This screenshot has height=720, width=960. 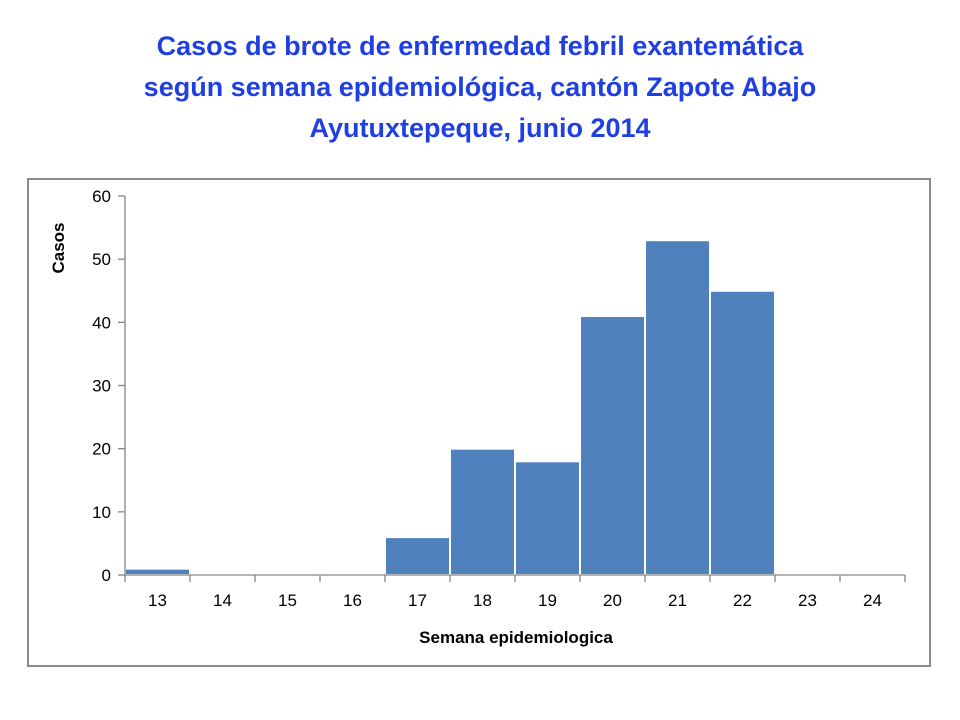 I want to click on x-tick-label: 24, so click(x=872, y=600).